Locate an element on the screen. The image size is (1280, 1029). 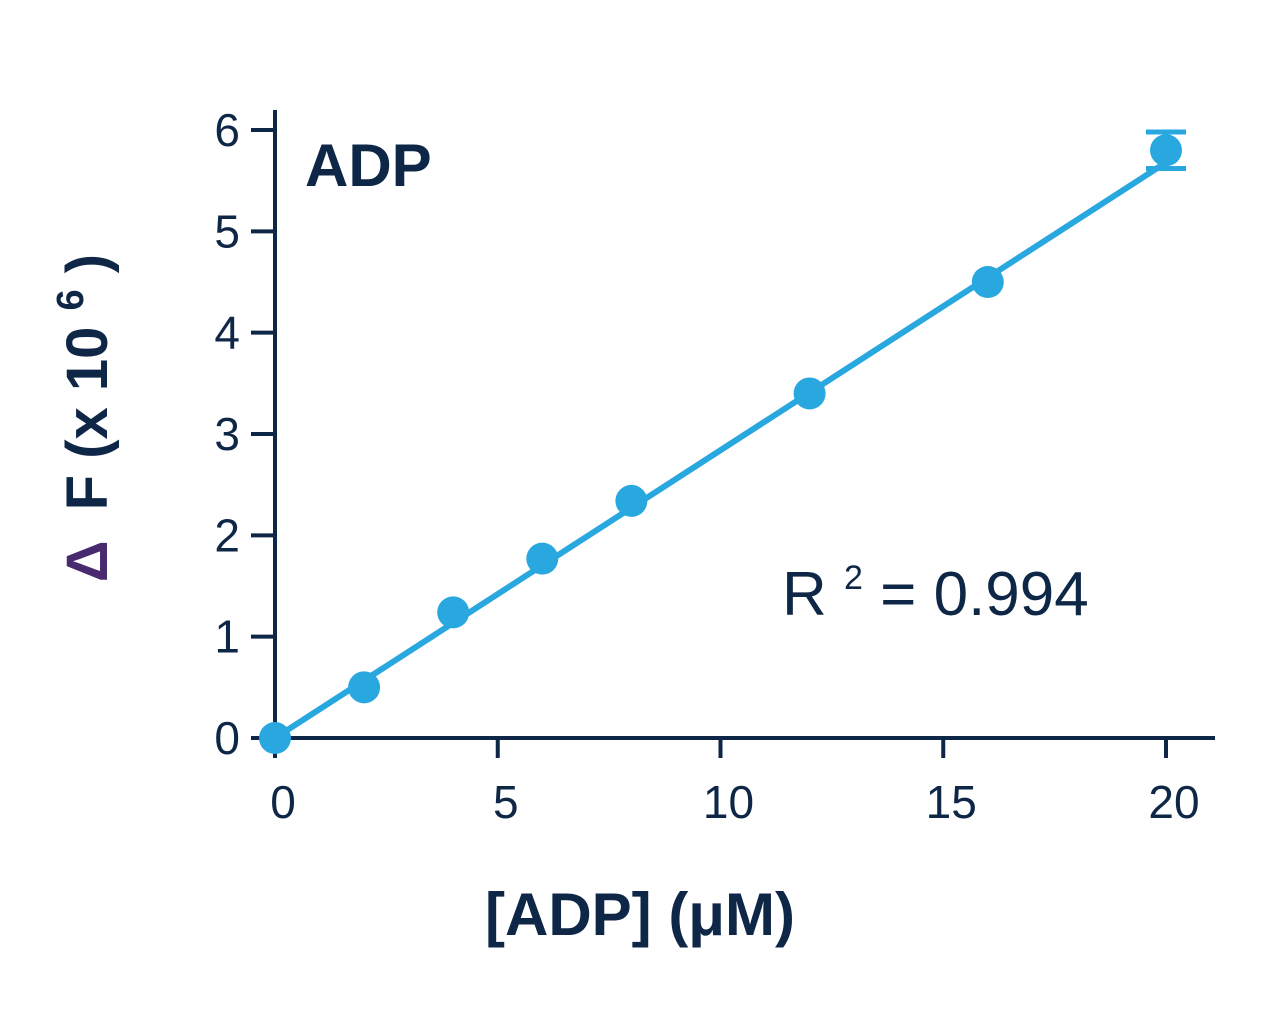
y-axis-main: F (x 10 is located at coordinates (87, 419).